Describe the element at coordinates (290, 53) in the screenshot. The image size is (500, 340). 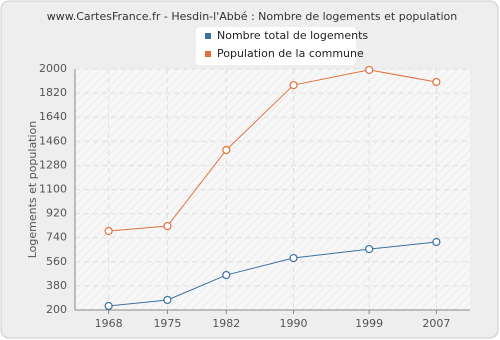
I see `legend-entry: Population de la commune` at that location.